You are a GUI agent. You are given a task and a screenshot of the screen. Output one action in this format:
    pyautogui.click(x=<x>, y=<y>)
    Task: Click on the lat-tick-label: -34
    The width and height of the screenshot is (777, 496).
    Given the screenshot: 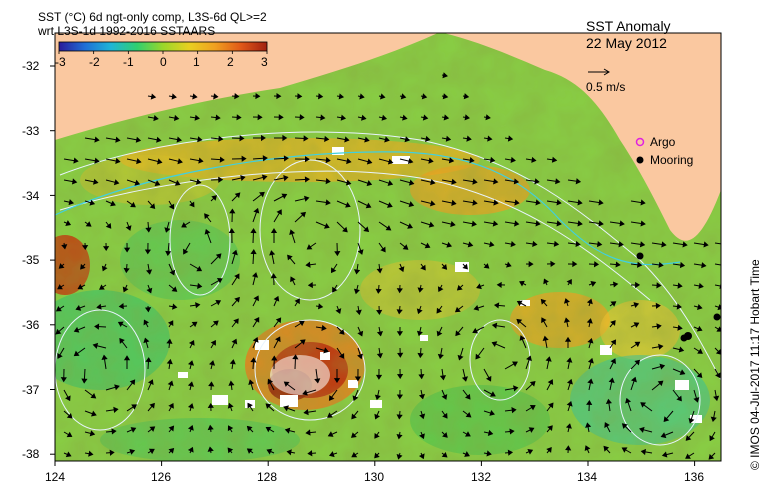 What is the action you would take?
    pyautogui.click(x=31, y=196)
    